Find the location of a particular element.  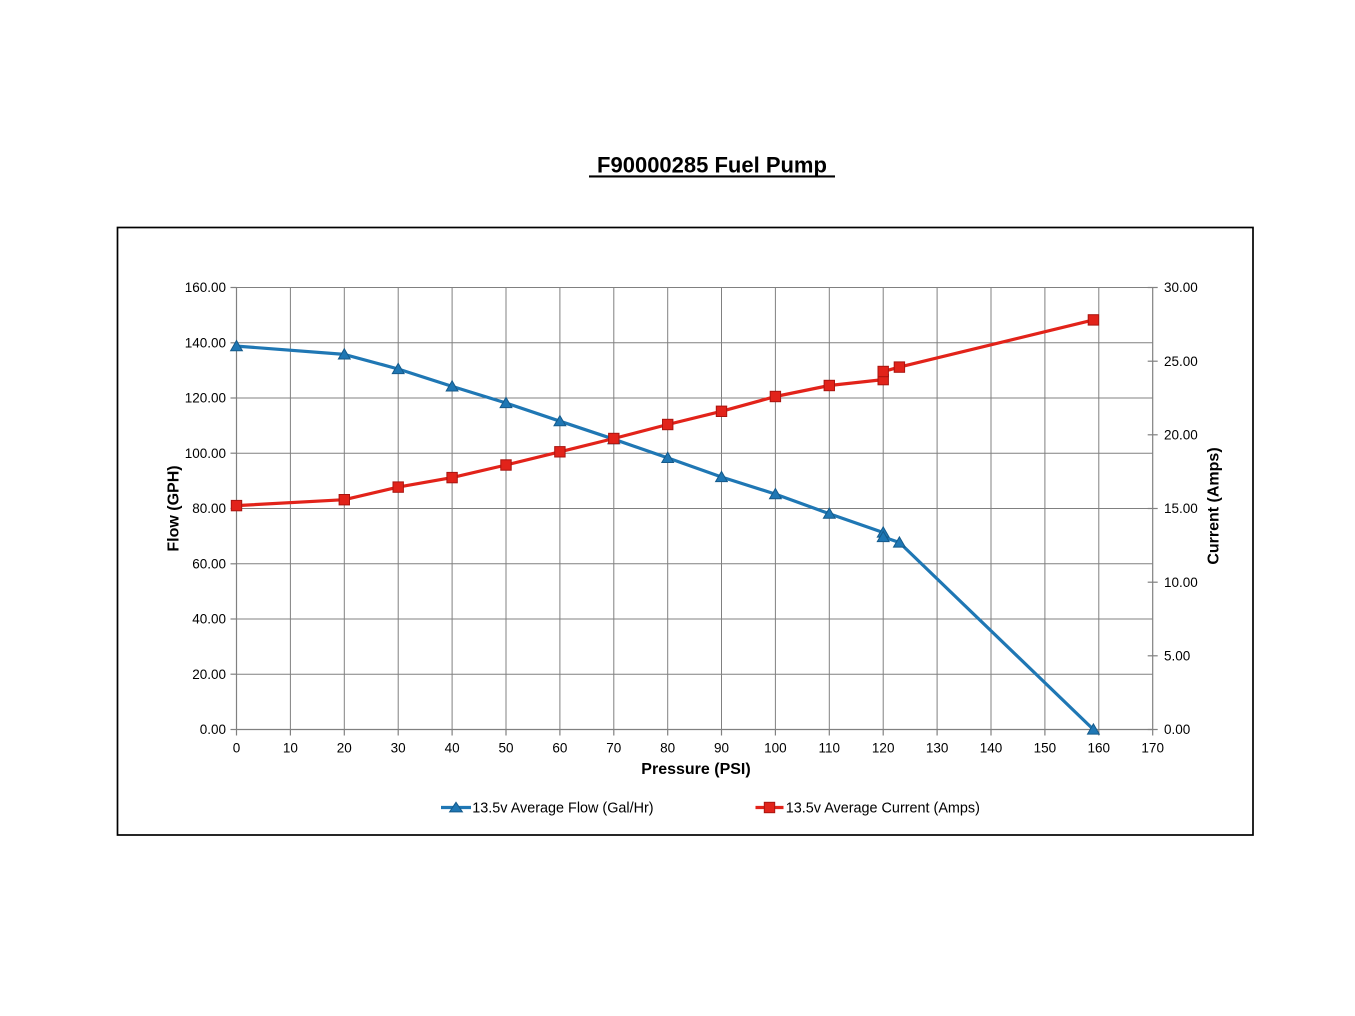

svg-text: 90 is located at coordinates (721, 747).